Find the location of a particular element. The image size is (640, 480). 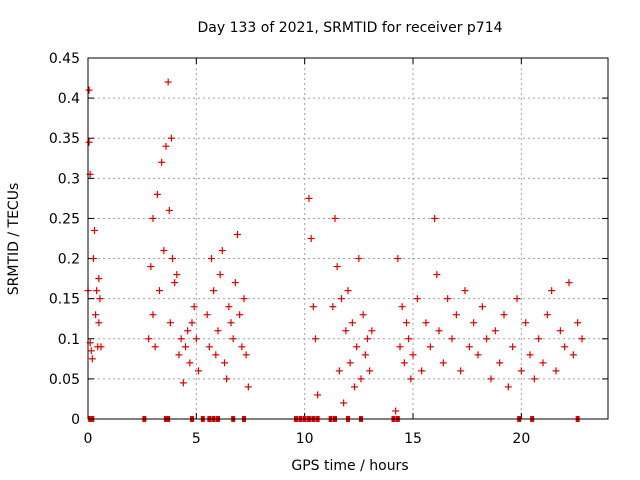

y-axis-title: SRMTID / TECUs is located at coordinates (14, 239).